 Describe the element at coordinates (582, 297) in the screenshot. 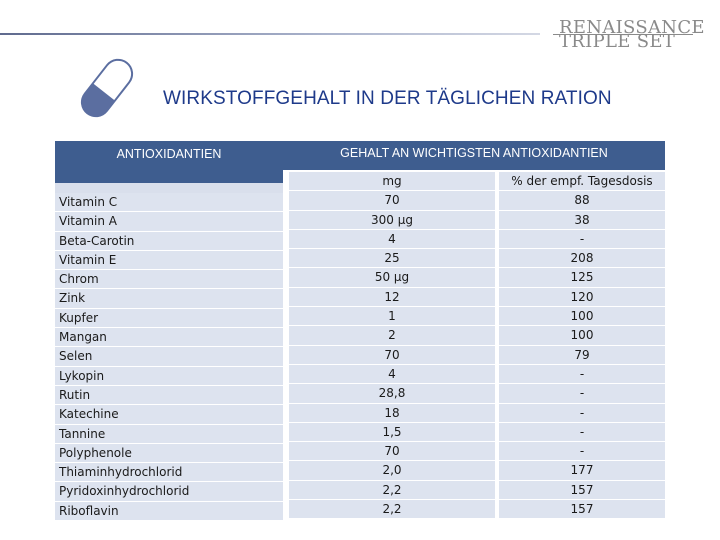

I see `pct-value-cell: 120` at that location.